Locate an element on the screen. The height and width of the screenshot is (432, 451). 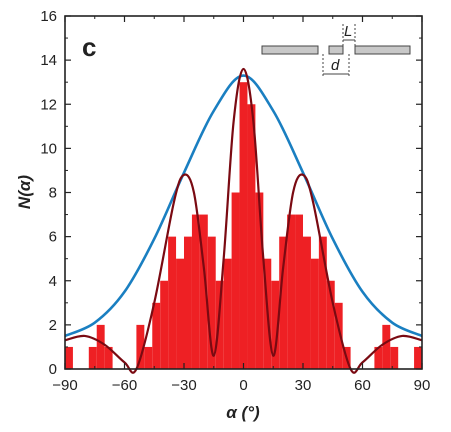
y-tick-label: 6 is located at coordinates (53, 237).